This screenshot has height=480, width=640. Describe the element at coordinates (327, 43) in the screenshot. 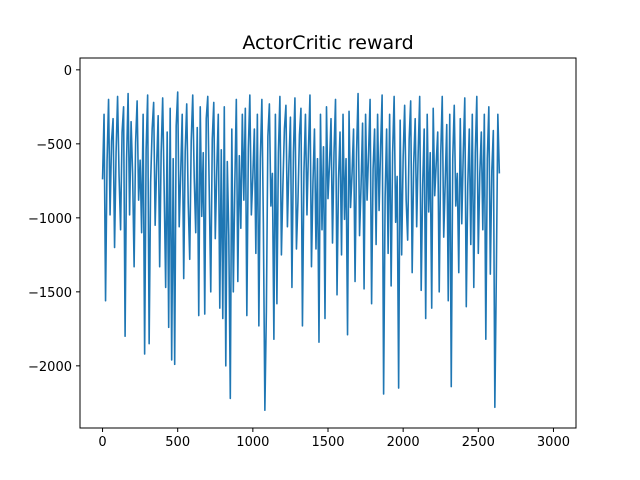

I see `chart-title: ActorCritic reward` at that location.